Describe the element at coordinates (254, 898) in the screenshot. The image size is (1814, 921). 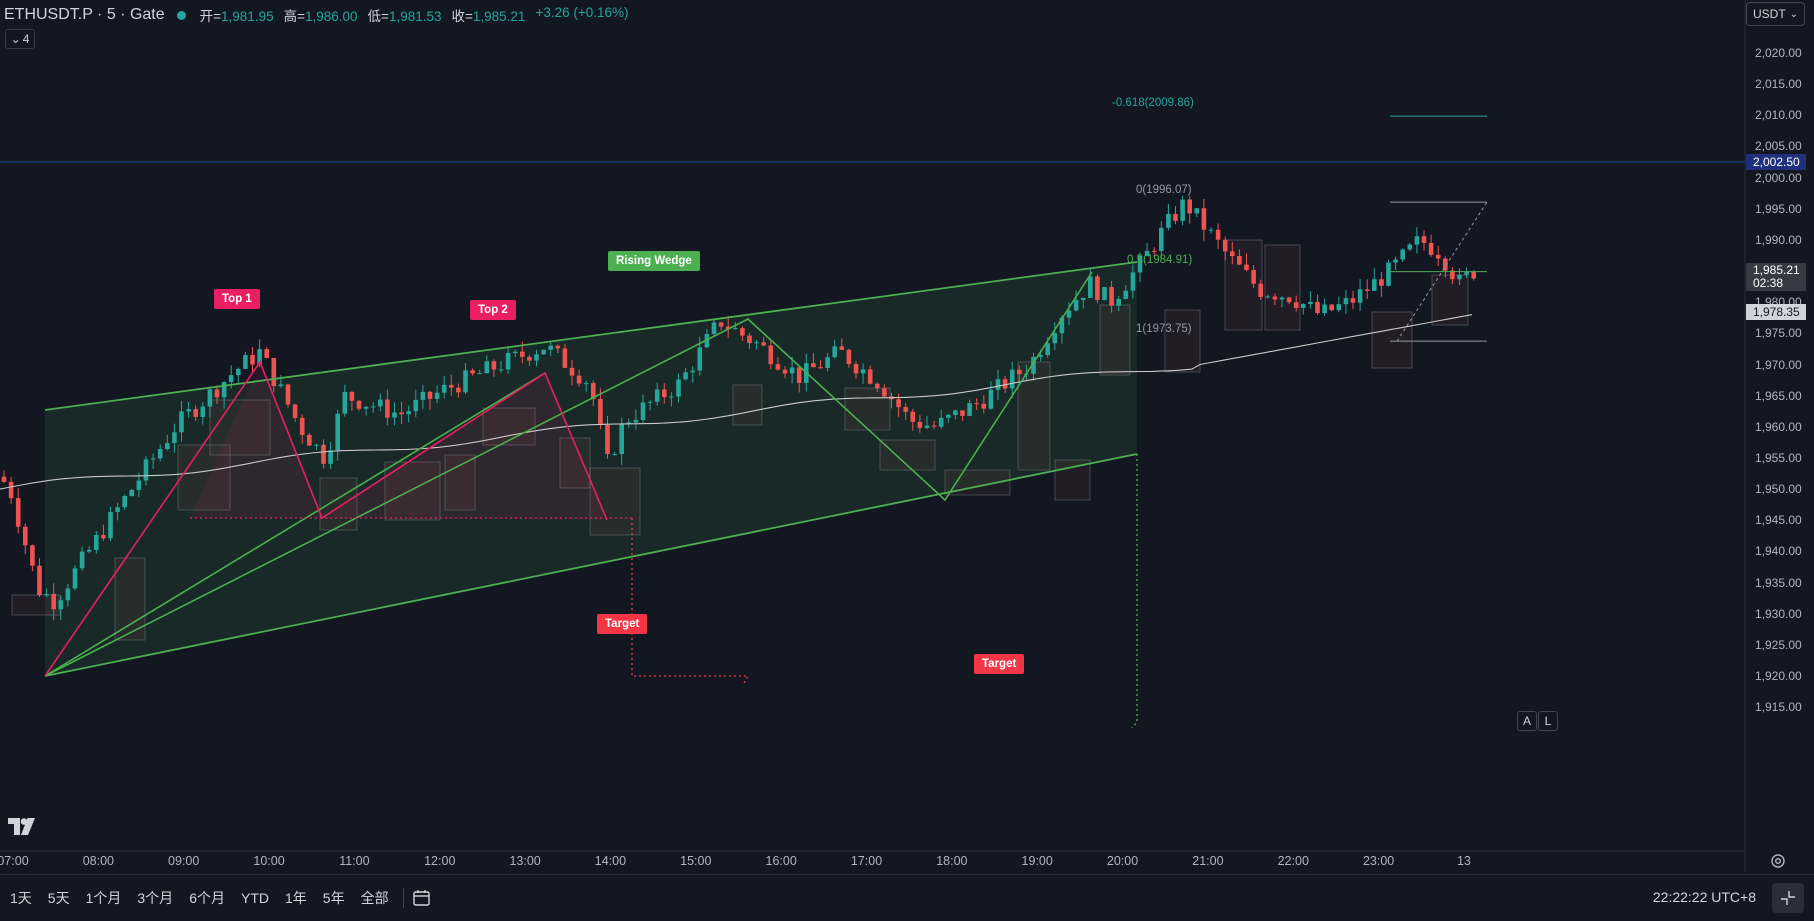
I see `range-ytd: YTD` at that location.